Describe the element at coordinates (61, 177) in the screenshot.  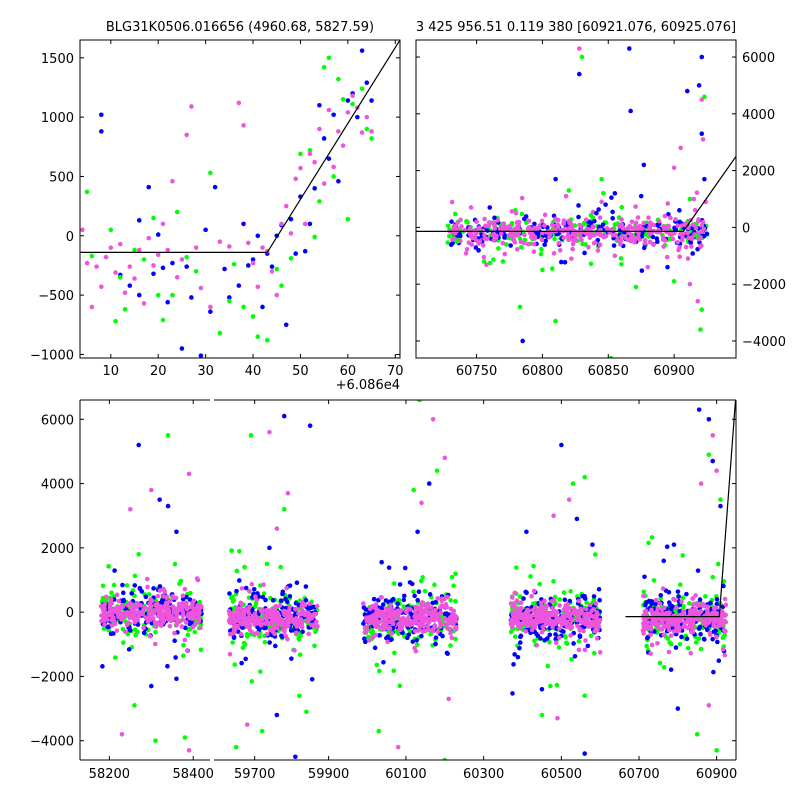
I see `y-tick-label: 500` at that location.